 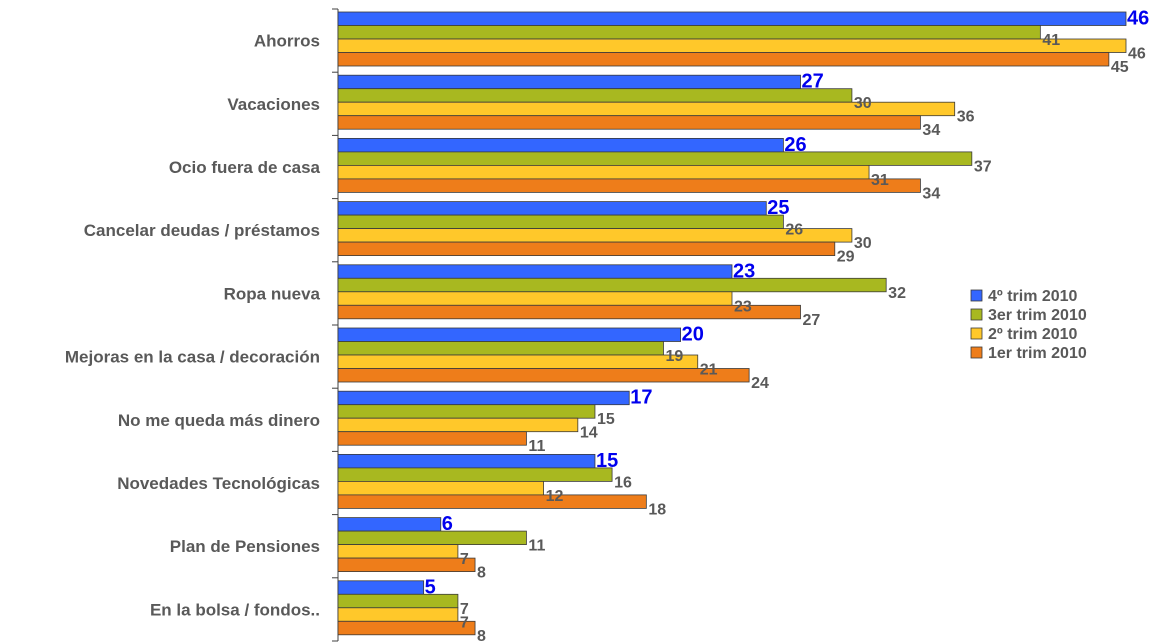 What do you see at coordinates (202, 230) in the screenshot?
I see `category-label: Cancelar deudas / préstamos` at bounding box center [202, 230].